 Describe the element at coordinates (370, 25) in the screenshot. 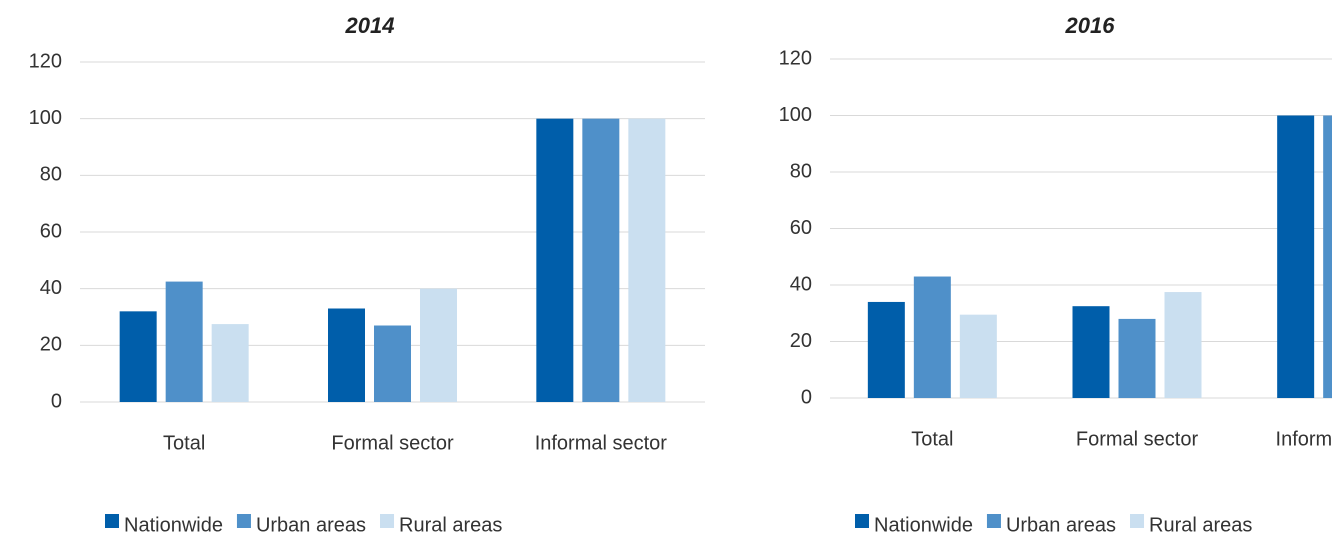

I see `chart-title: 2014` at that location.